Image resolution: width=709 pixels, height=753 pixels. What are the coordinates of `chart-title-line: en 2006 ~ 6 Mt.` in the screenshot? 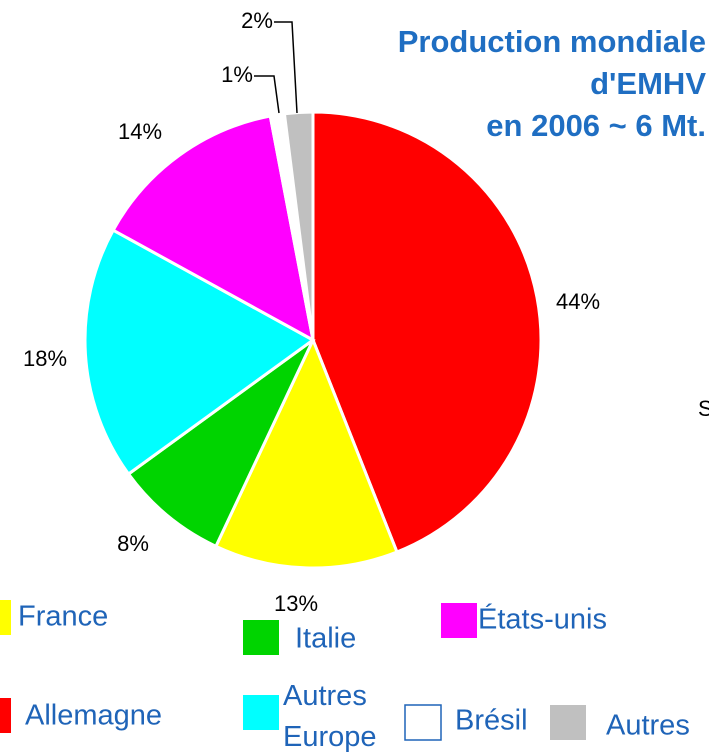 It's located at (596, 125).